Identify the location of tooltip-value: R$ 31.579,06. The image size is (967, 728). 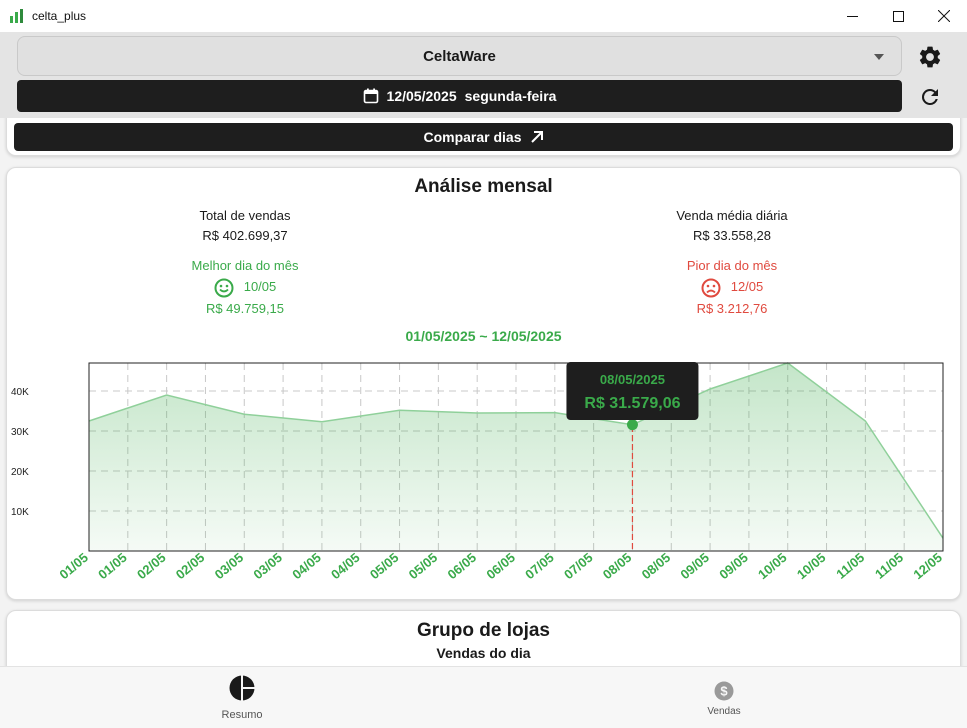
(632, 403).